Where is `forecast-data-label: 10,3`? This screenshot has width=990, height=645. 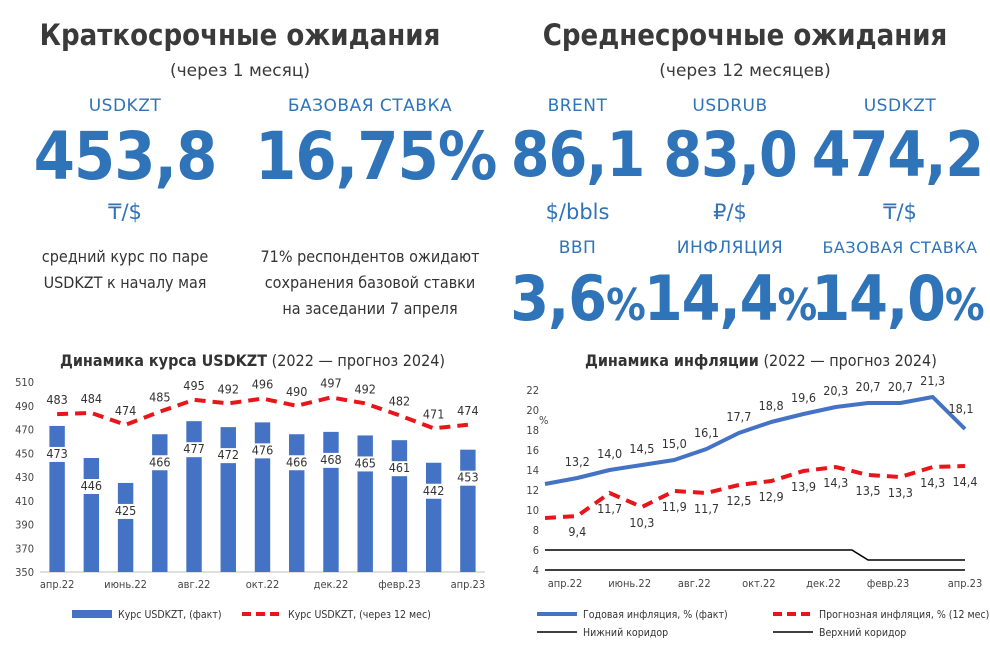 forecast-data-label: 10,3 is located at coordinates (641, 522).